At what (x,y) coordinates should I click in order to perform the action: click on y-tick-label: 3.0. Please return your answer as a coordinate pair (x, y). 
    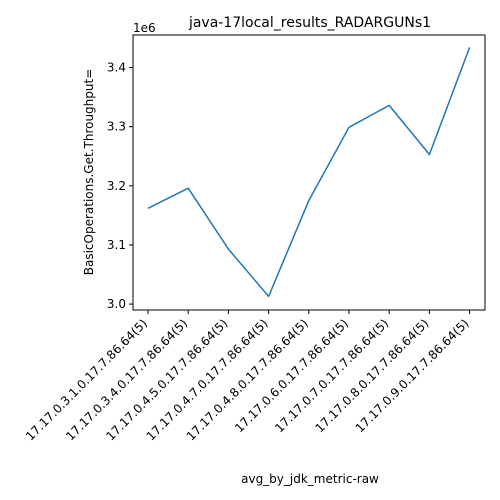
    Looking at the image, I should click on (116, 304).